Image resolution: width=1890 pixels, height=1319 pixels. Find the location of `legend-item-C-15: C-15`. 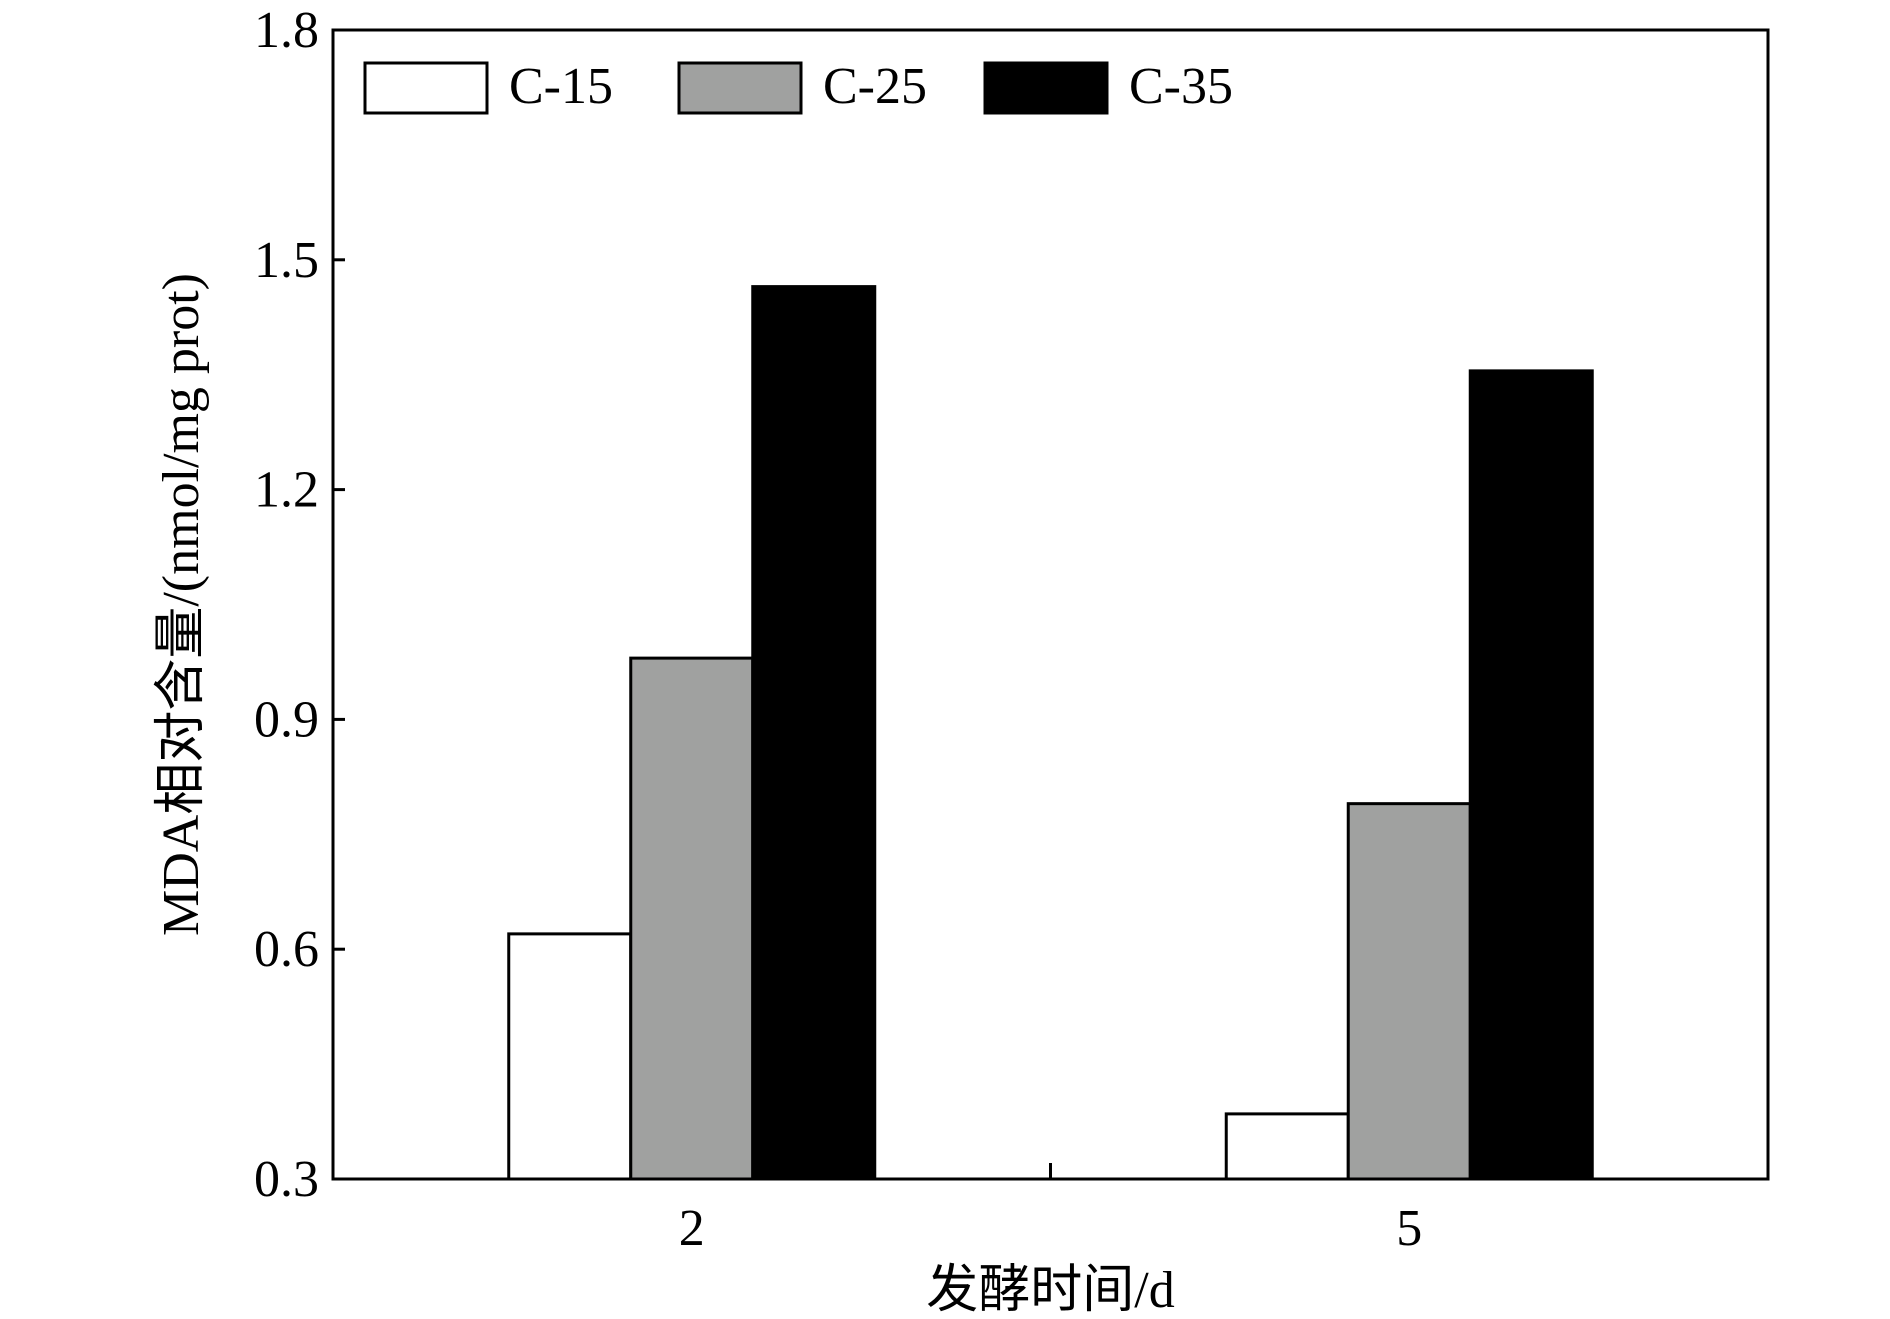

legend-item-C-15: C-15 is located at coordinates (488, 86).